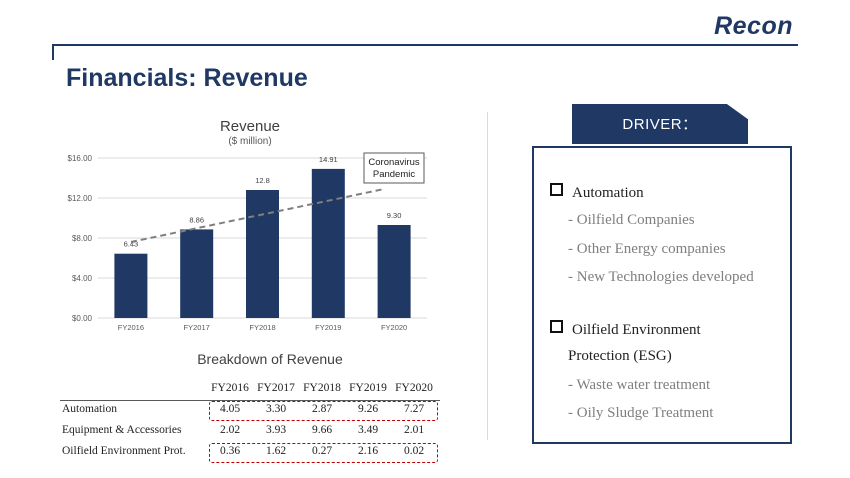 The image size is (850, 478). What do you see at coordinates (414, 388) in the screenshot?
I see `table-header-cell: FY2020` at bounding box center [414, 388].